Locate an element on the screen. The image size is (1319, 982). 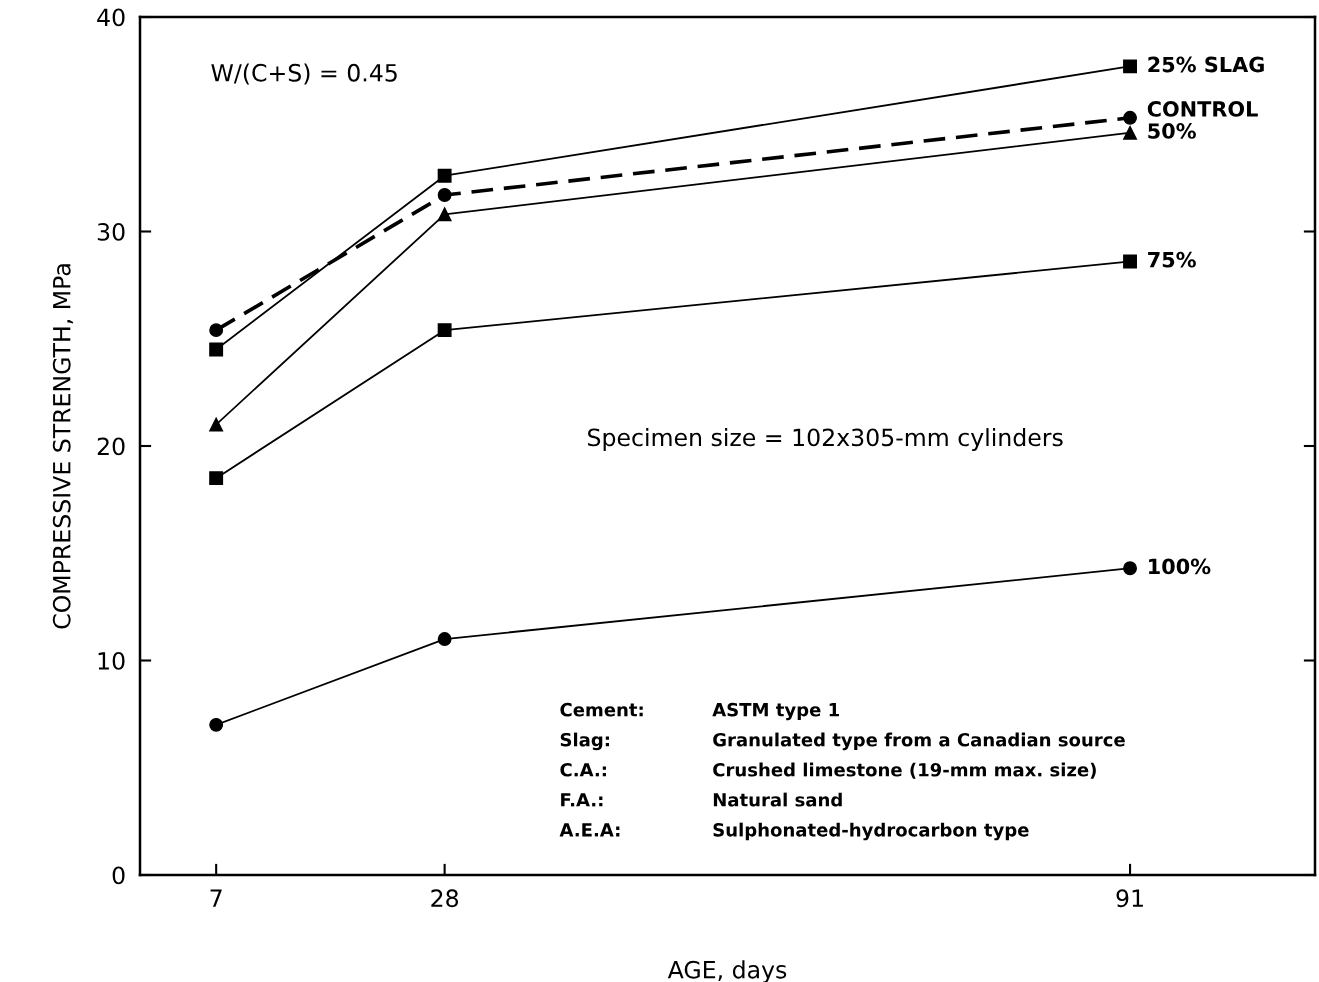
y-tick-label: 30 is located at coordinates (111, 231).